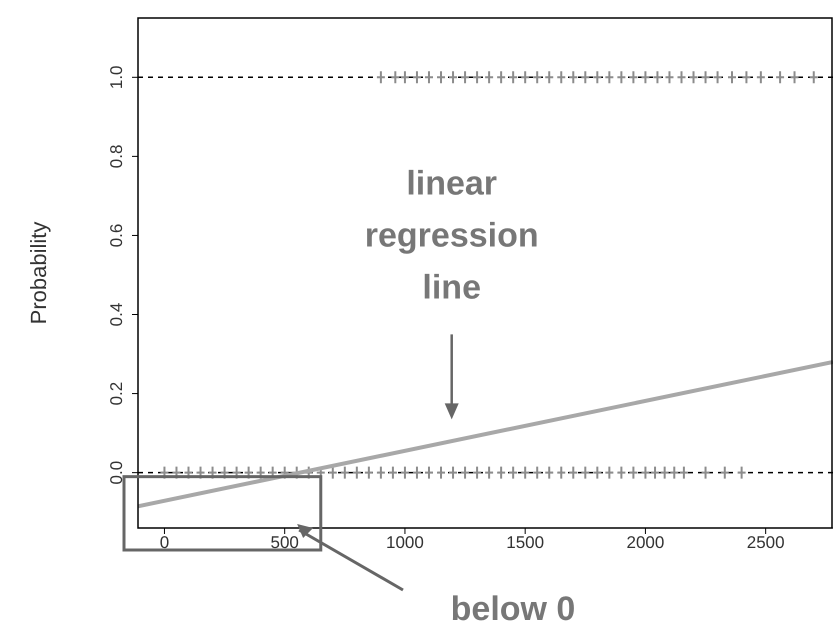 The width and height of the screenshot is (833, 633). I want to click on x-tick-label: 500, so click(284, 542).